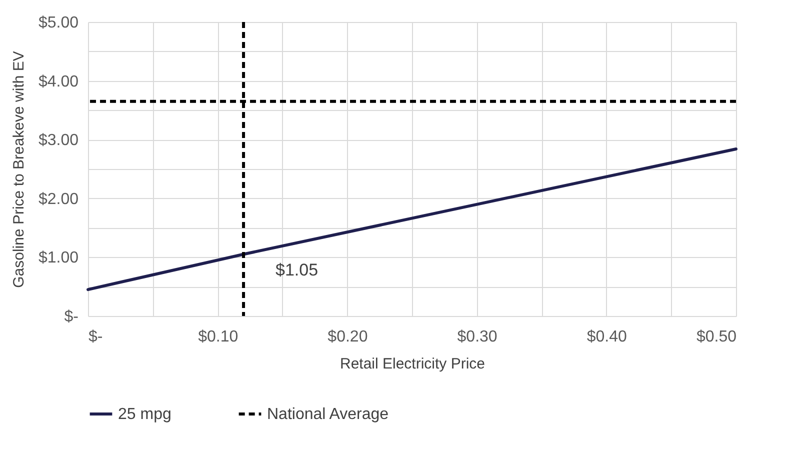  What do you see at coordinates (145, 414) in the screenshot?
I see `legend-label: 25 mpg` at bounding box center [145, 414].